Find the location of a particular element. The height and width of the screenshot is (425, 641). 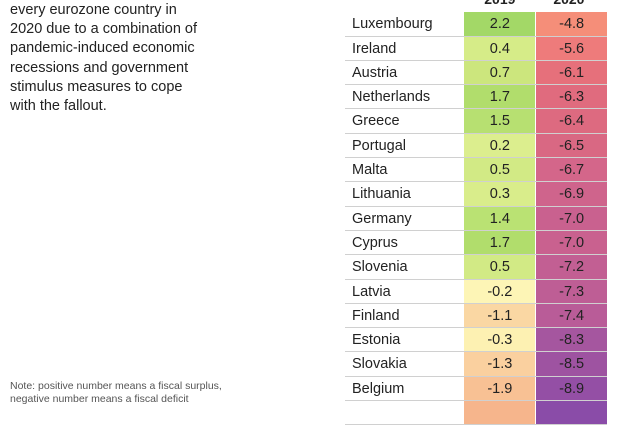

table-row: Latvia -0.2 -7.3 is located at coordinates (476, 291).